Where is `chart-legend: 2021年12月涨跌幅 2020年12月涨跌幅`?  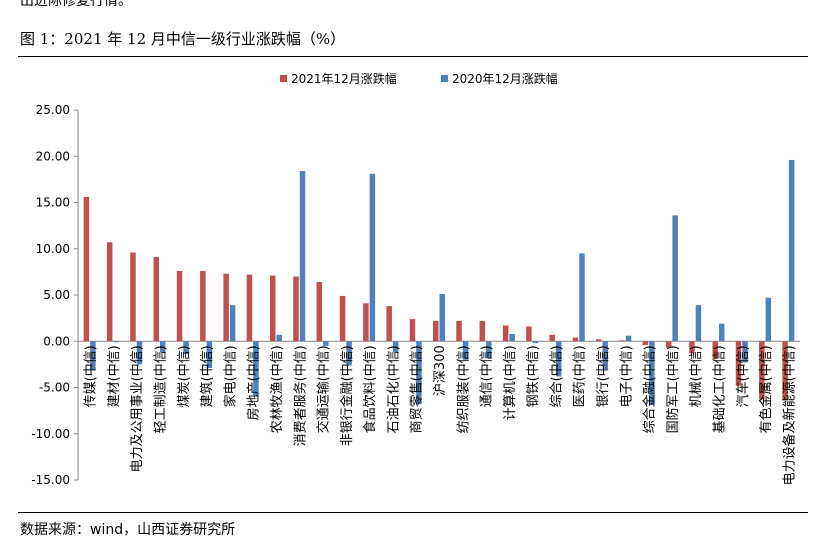
chart-legend: 2021年12月涨跌幅 2020年12月涨跌幅 is located at coordinates (419, 78).